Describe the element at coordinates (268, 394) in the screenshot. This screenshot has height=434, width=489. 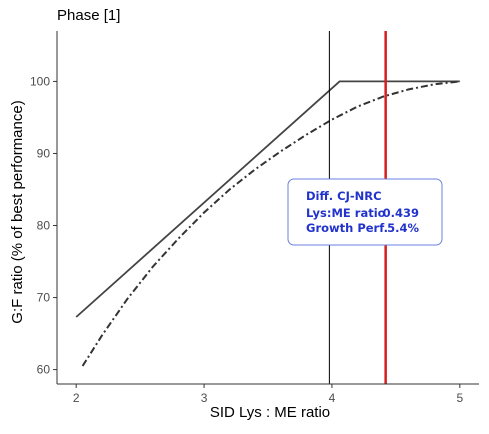
I see `x-axis-ticks: 2 3 4 5` at that location.